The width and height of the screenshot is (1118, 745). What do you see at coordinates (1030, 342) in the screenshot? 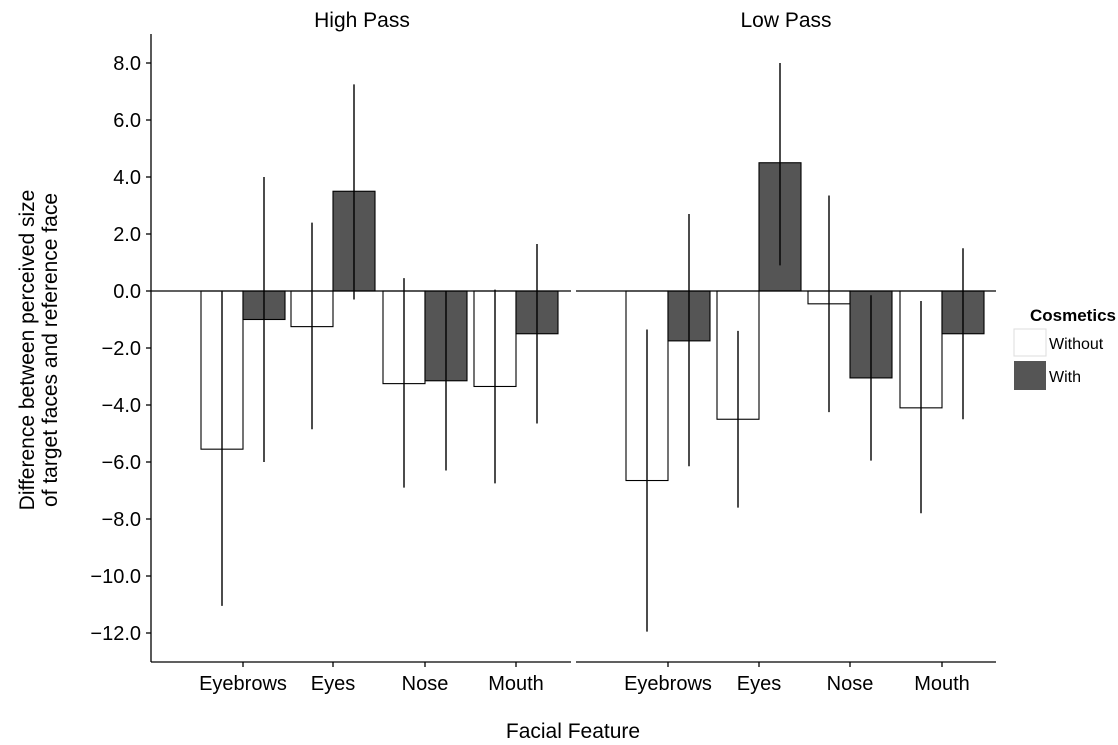
I see `legend-swatch-without` at bounding box center [1030, 342].